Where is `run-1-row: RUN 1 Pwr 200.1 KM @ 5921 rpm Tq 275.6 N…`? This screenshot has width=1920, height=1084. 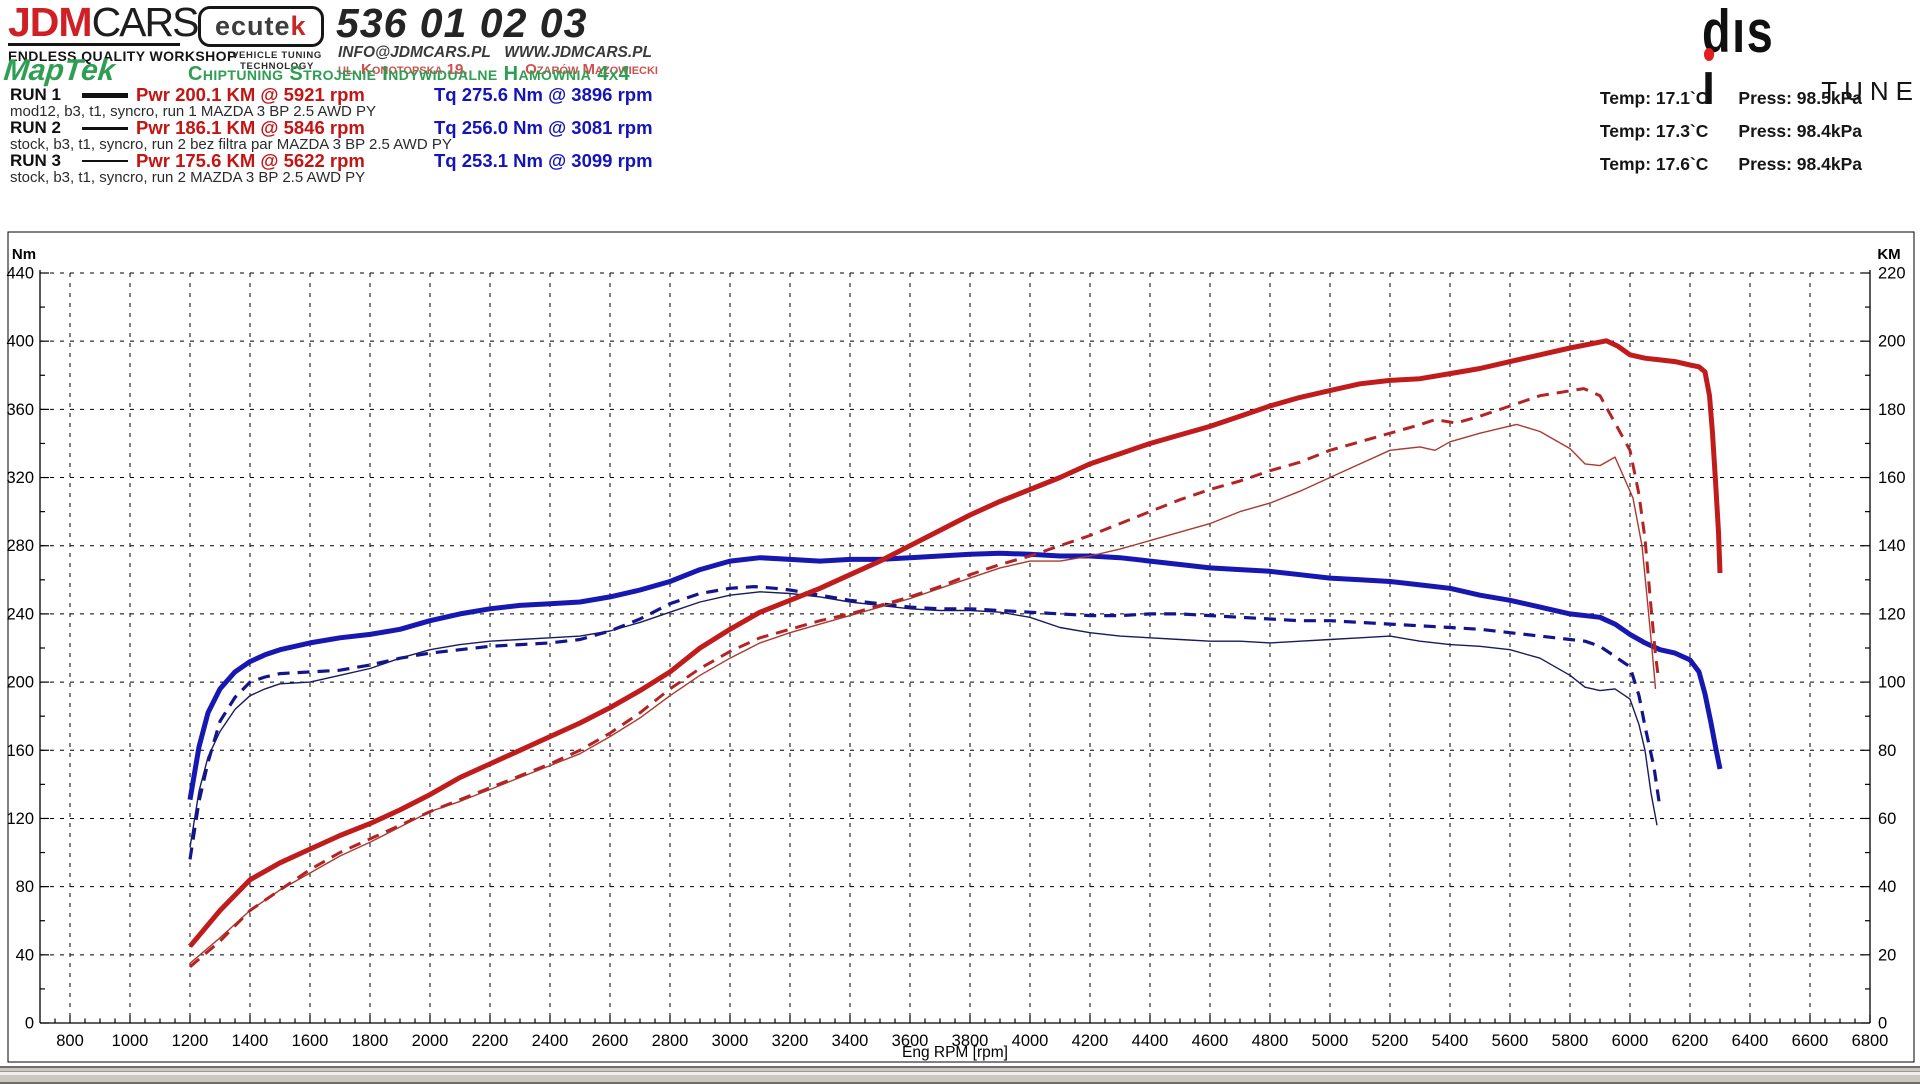 run-1-row: RUN 1 Pwr 200.1 KM @ 5921 rpm Tq 275.6 N… is located at coordinates (370, 94).